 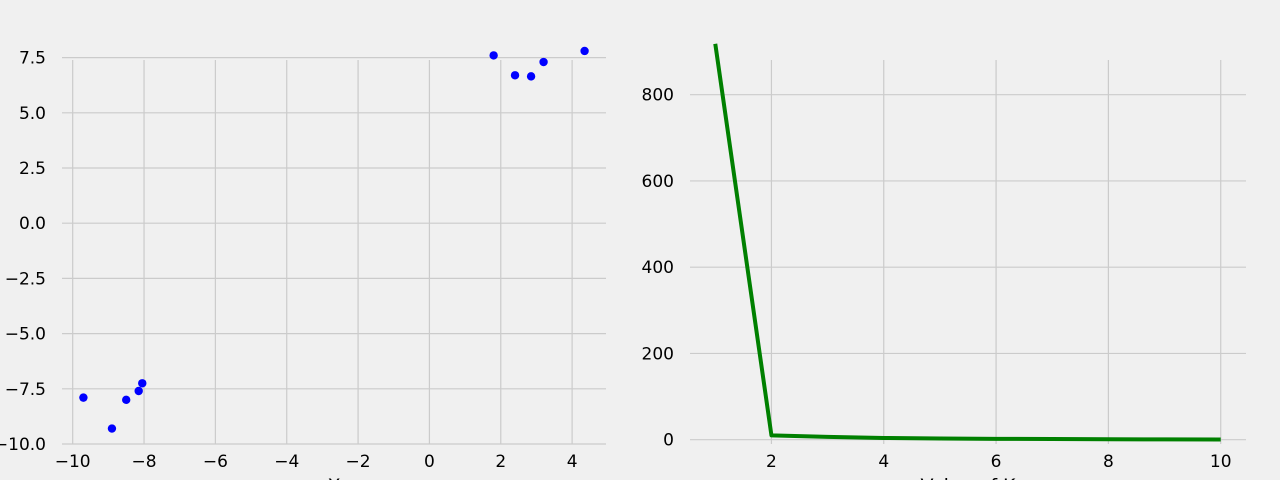 What do you see at coordinates (73, 462) in the screenshot?
I see `x-tick-label: −10` at bounding box center [73, 462].